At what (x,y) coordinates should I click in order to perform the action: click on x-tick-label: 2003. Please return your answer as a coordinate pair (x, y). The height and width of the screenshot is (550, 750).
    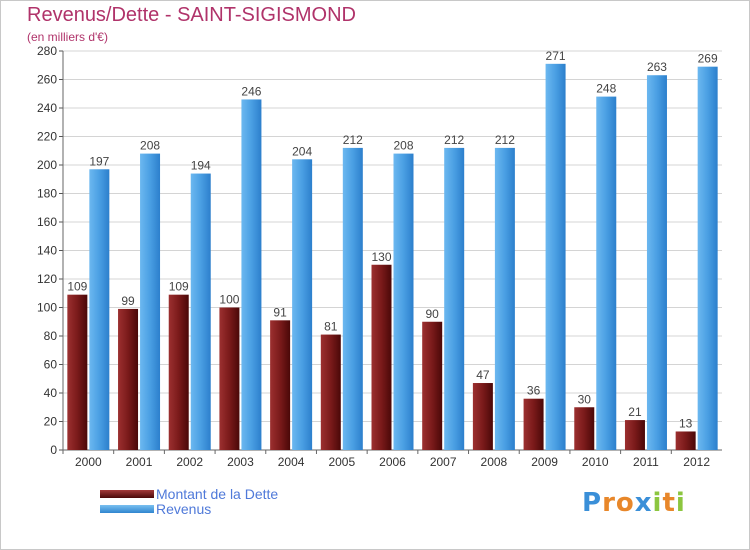
    Looking at the image, I should click on (240, 462).